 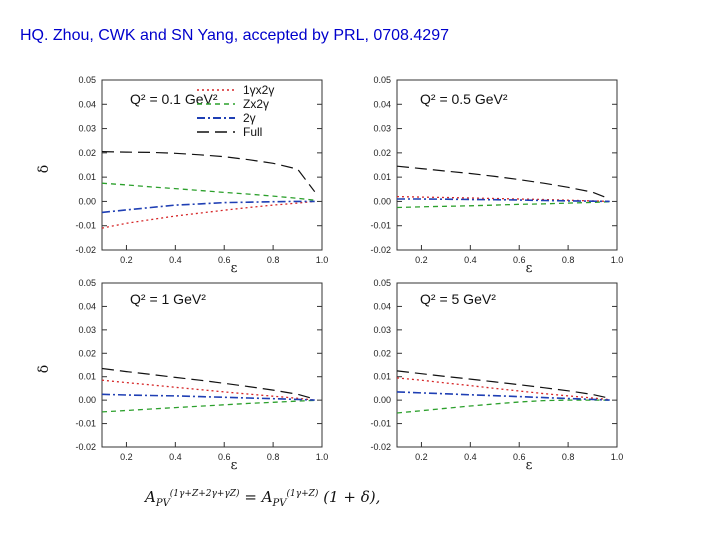 I want to click on panel-title: Q² = 5 GeV², so click(x=458, y=299).